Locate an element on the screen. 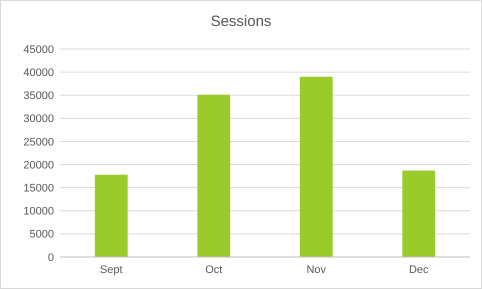 Image resolution: width=482 pixels, height=289 pixels. x-tick-label: Dec is located at coordinates (419, 270).